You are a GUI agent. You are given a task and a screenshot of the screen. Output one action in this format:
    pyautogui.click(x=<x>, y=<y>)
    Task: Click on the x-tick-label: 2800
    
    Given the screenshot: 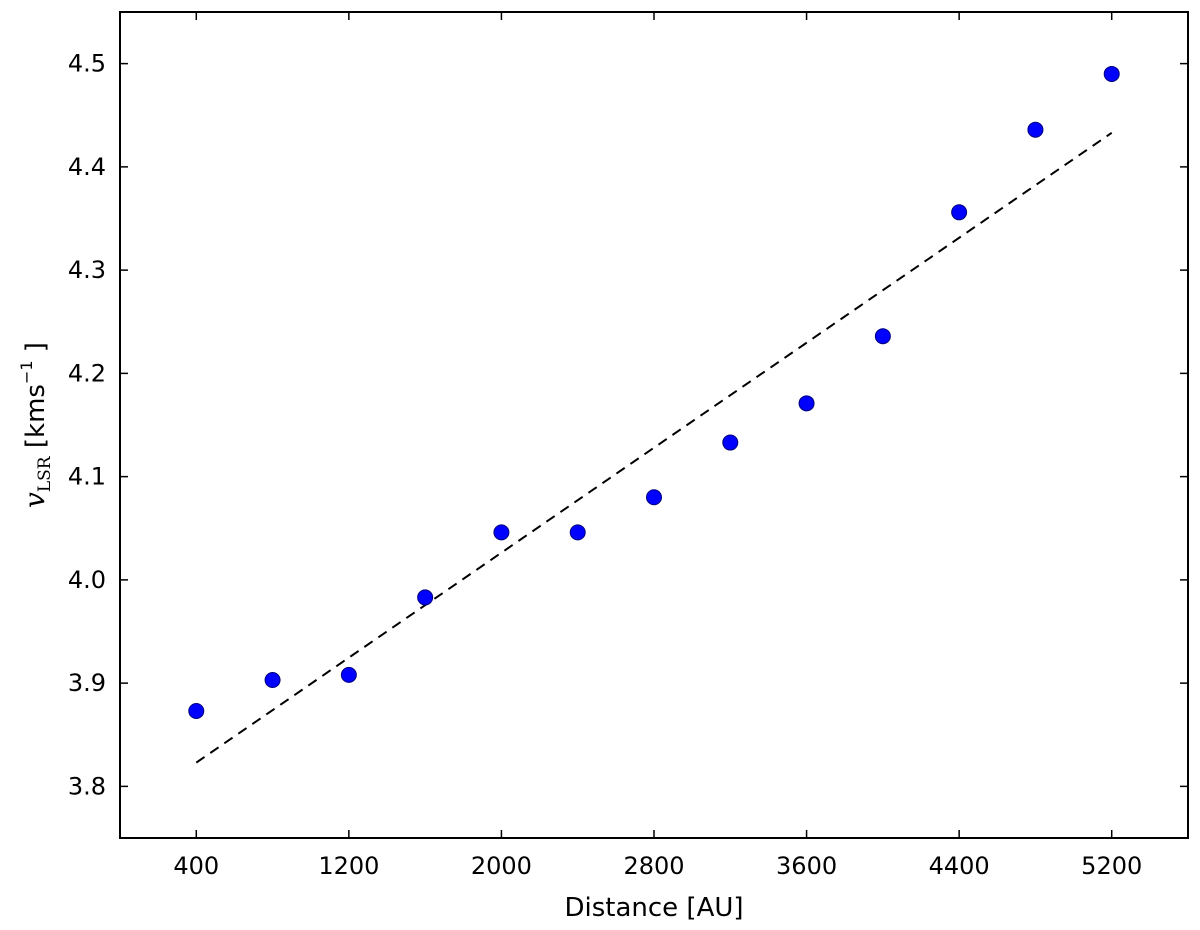 What is the action you would take?
    pyautogui.click(x=653, y=866)
    